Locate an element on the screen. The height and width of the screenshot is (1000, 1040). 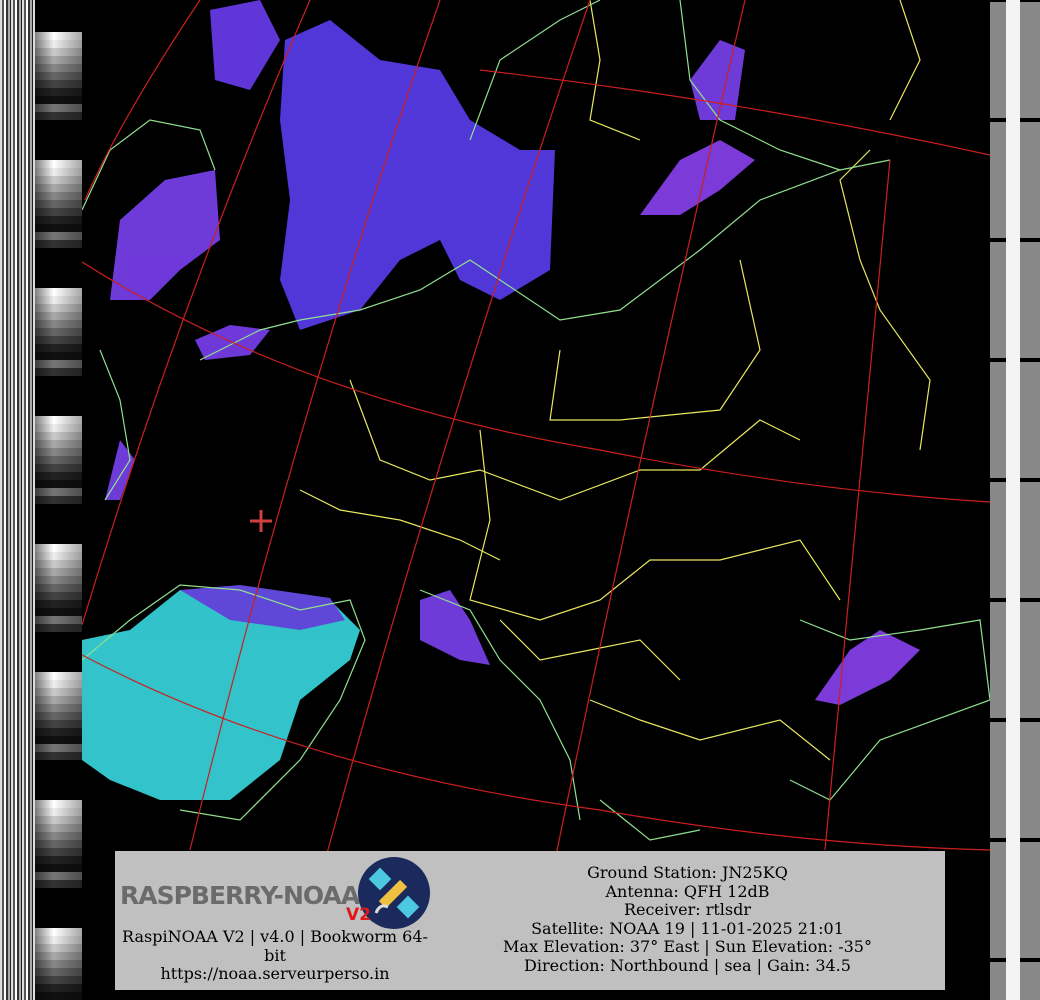
telemetry-strip-left is located at coordinates (17, 500).